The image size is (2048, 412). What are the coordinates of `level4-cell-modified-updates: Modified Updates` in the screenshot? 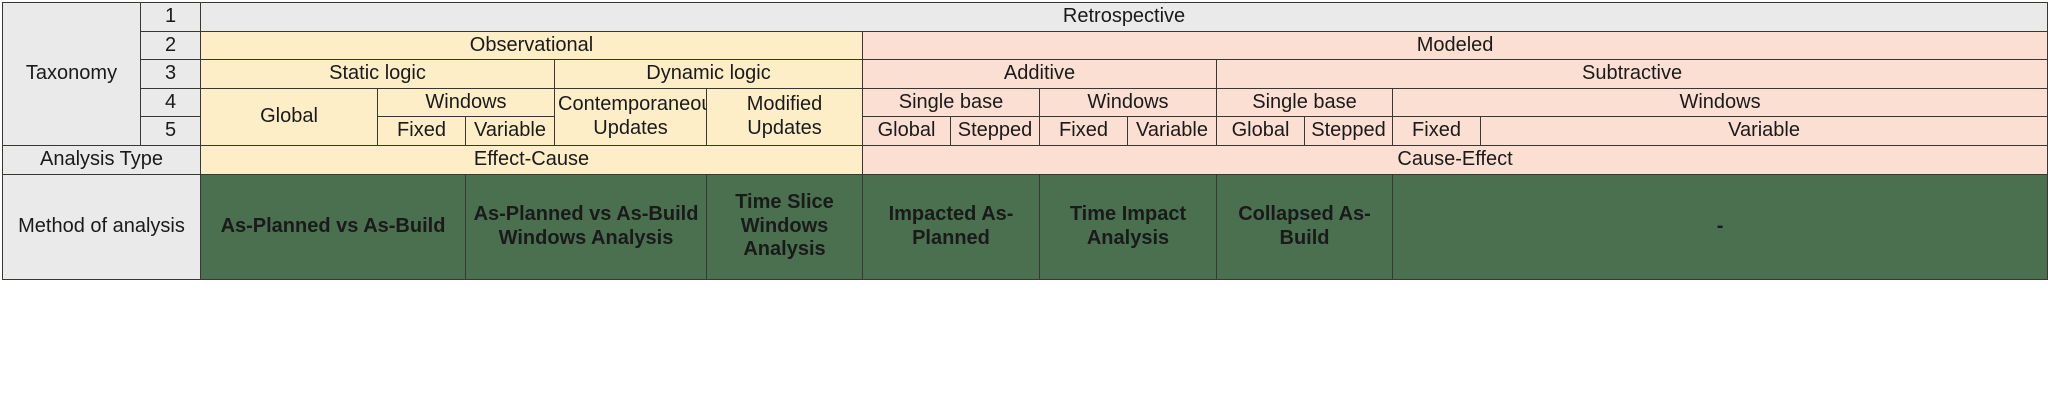 It's located at (784, 116).